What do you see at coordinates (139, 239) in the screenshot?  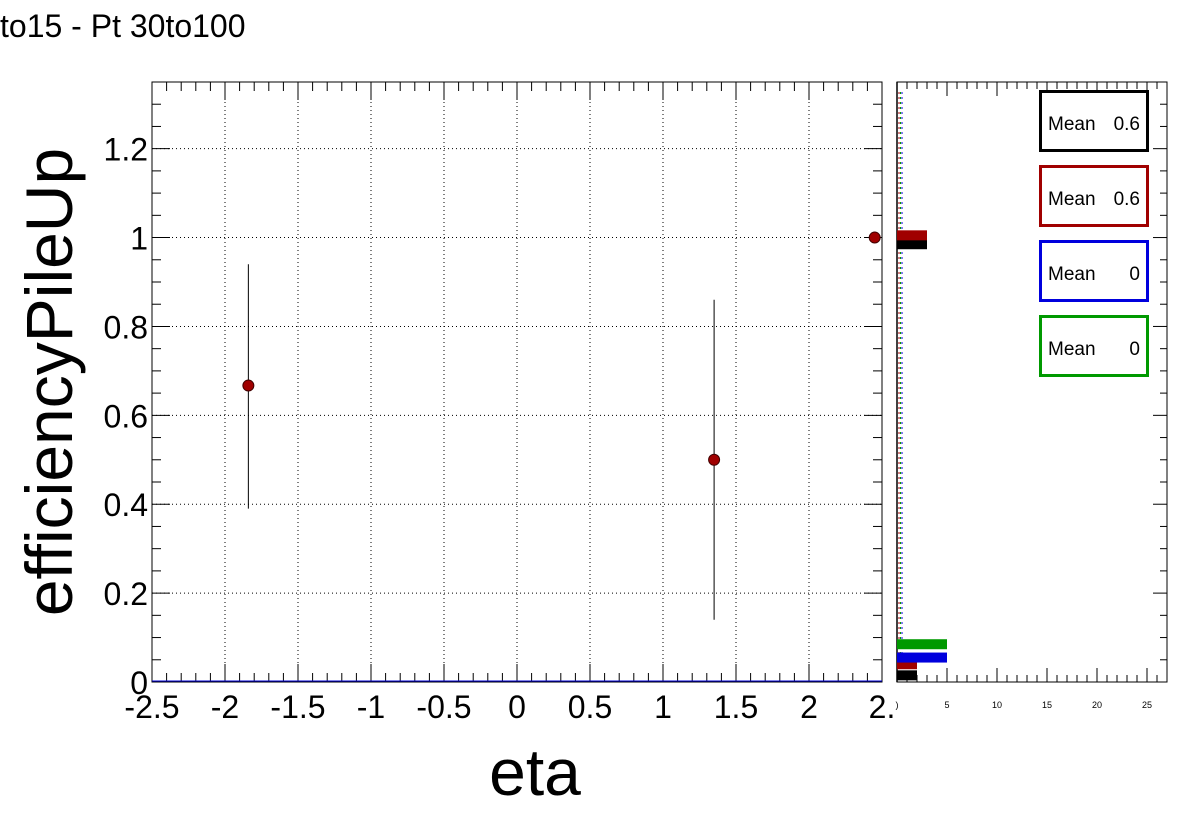 I see `y-tick-label: 1` at bounding box center [139, 239].